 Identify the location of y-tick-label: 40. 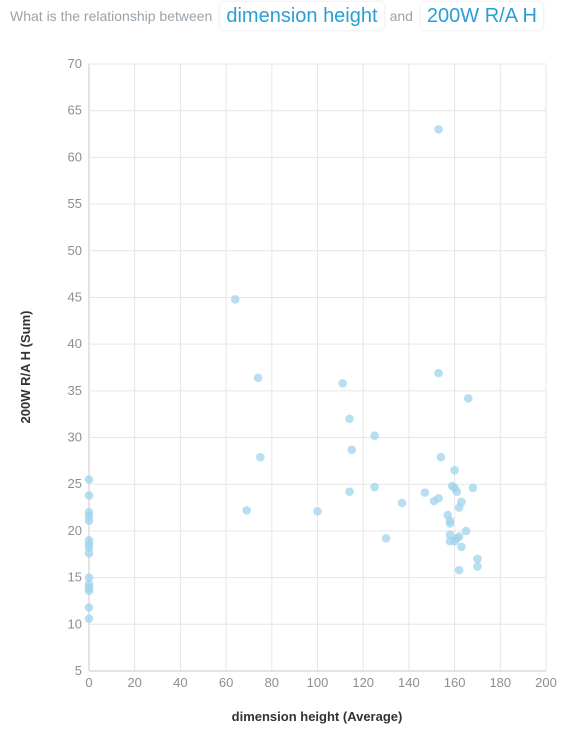
(75, 343).